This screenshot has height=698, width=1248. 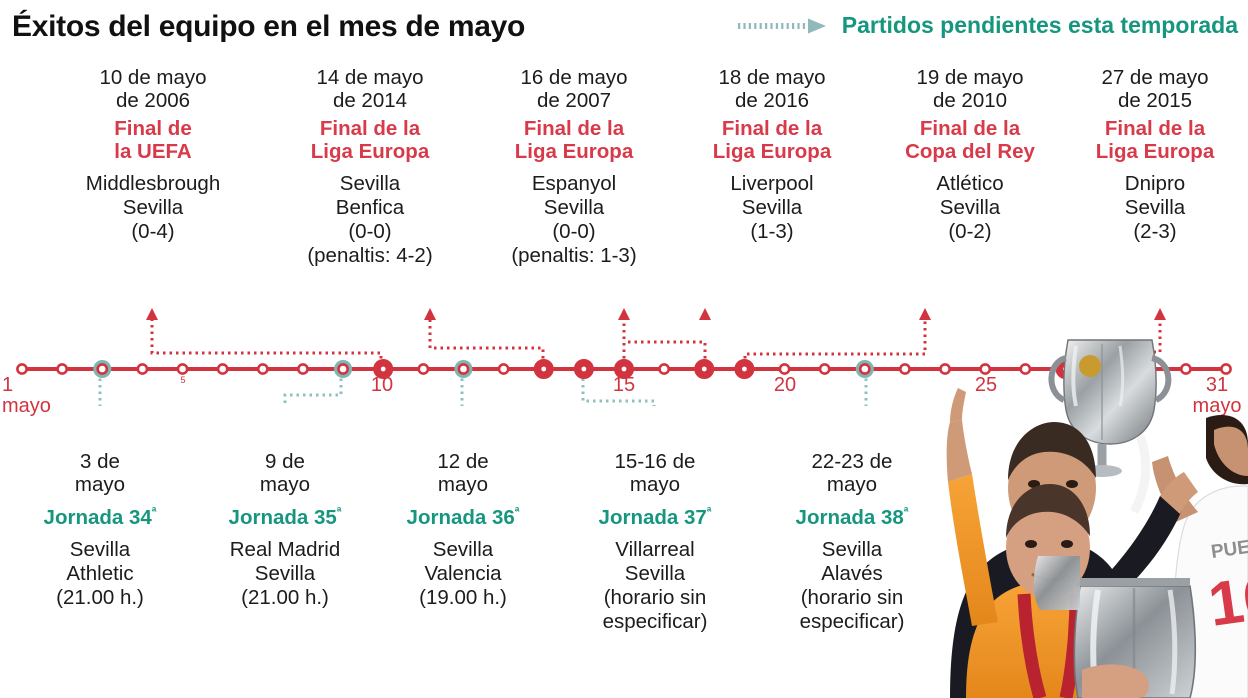 I want to click on historic-connectors, so click(x=656, y=341).